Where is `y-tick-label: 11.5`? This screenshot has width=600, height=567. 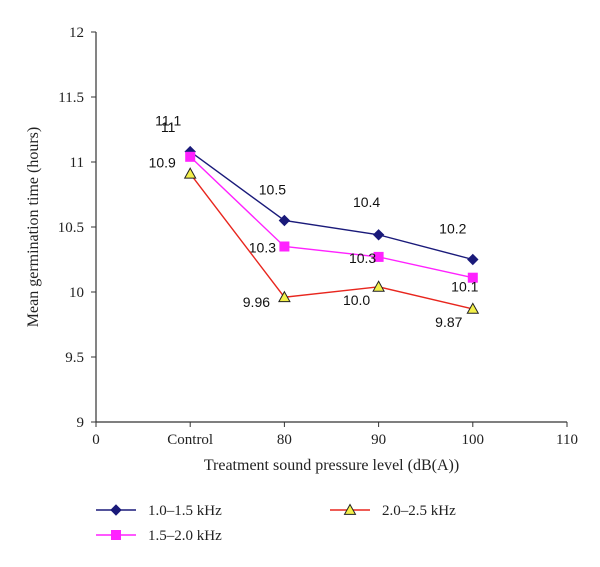 y-tick-label: 11.5 is located at coordinates (71, 98).